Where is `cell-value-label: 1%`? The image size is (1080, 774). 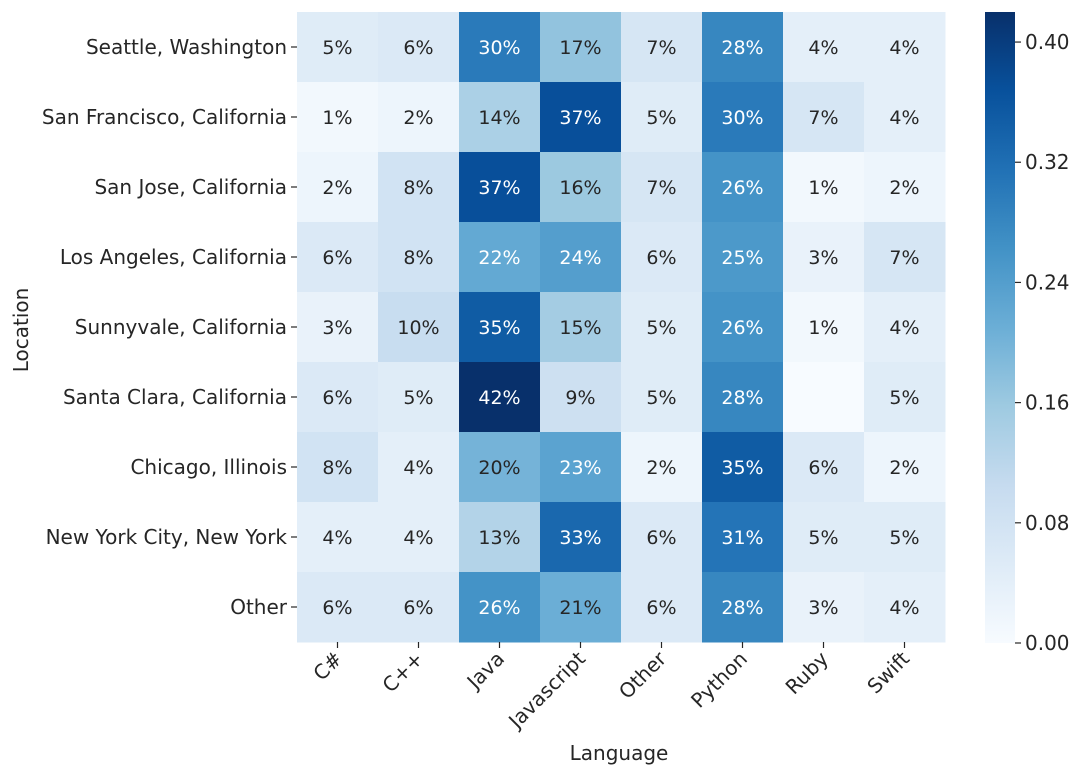
cell-value-label: 1% is located at coordinates (823, 188).